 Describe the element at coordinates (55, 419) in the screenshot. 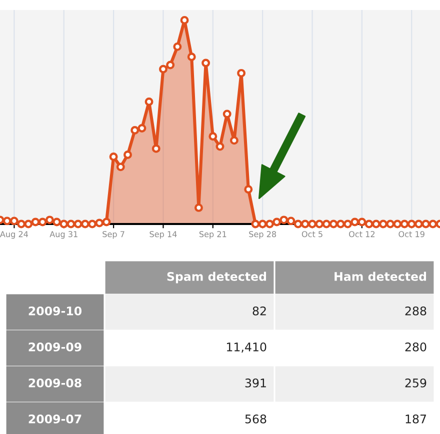

I see `category-label: 2009-07` at that location.